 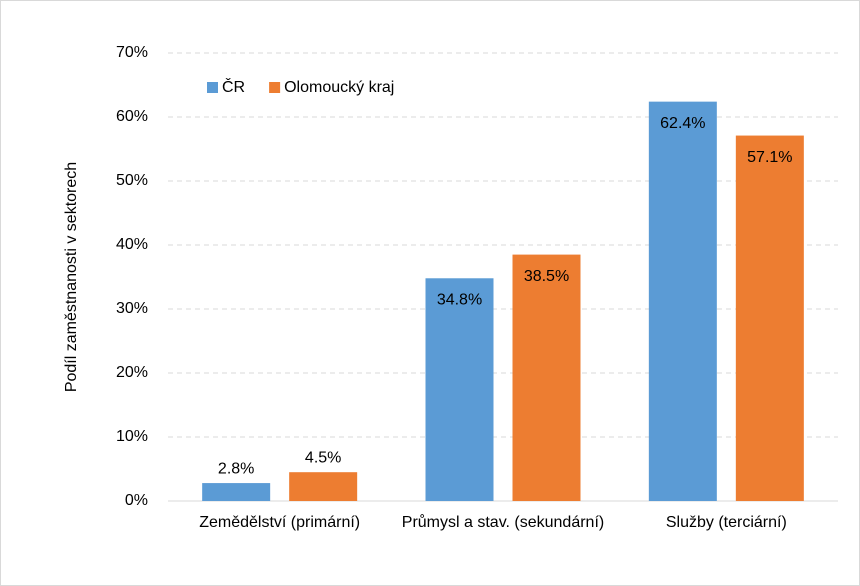 I want to click on y-tick-label: 40%, so click(x=132, y=244).